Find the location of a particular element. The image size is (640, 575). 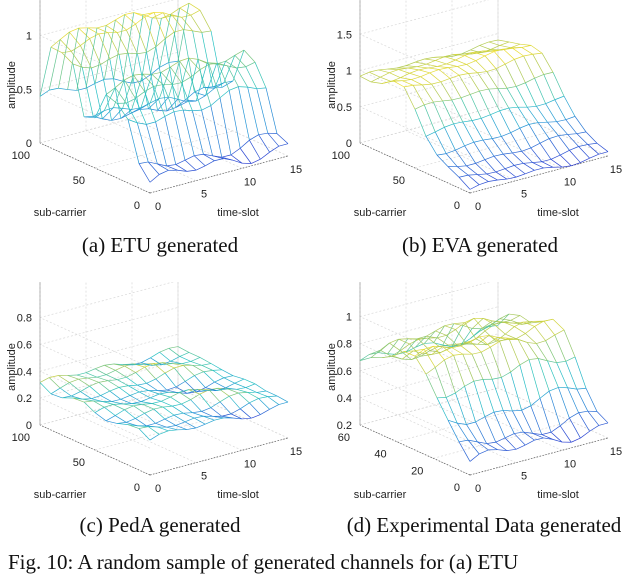

z-tick-label: 1 is located at coordinates (349, 72).